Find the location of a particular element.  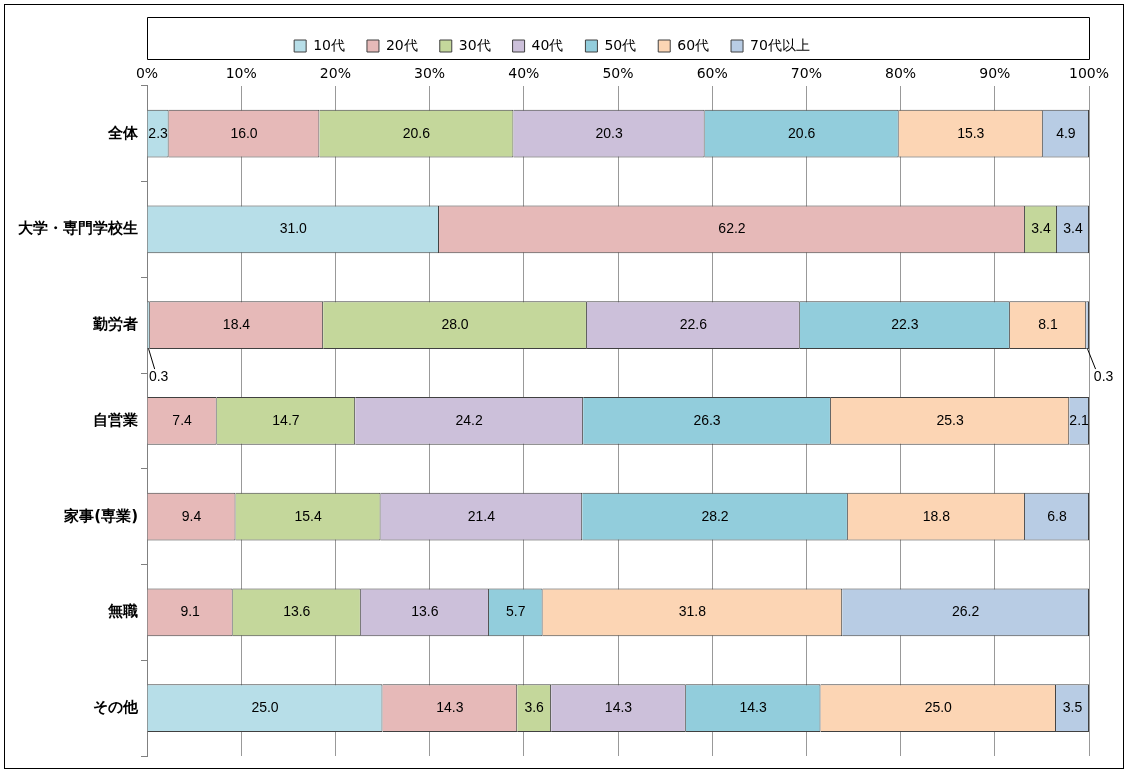

x-tick-label: 0% is located at coordinates (147, 73).